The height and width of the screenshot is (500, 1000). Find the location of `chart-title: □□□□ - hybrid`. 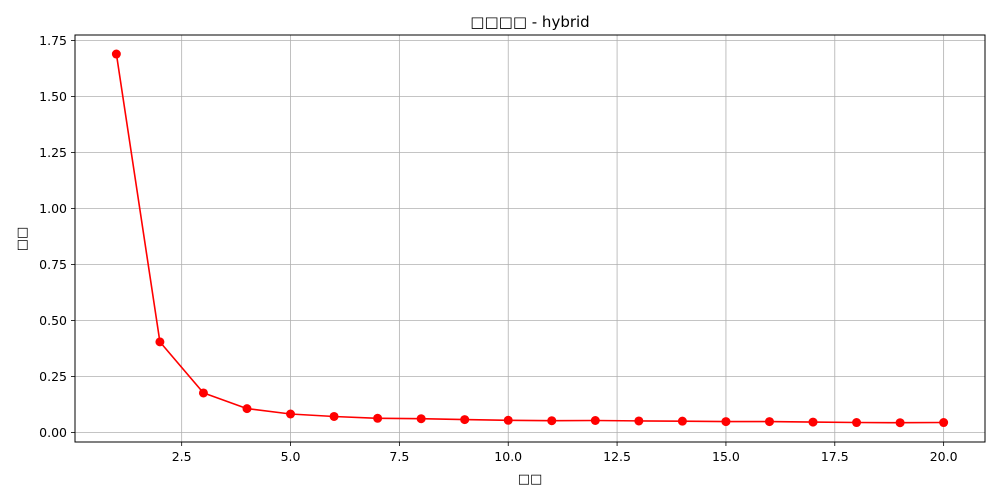

chart-title: □□□□ - hybrid is located at coordinates (529, 22).